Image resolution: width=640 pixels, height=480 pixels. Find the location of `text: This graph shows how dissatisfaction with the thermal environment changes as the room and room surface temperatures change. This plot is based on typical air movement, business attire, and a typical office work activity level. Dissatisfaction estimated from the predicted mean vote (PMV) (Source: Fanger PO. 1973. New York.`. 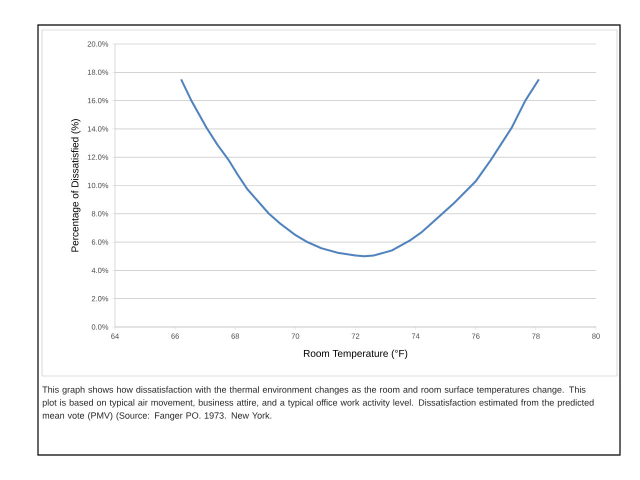

text: This graph shows how dissatisfaction with the thermal environment changes as the room and room surface temperatures change. This plot is based on typical air movement, business attire, and a typical office work activity level. Dissatisfaction estimated from the predicted mean vote (PMV) (Source: Fanger PO. 1973. New York. is located at coordinates (318, 403).